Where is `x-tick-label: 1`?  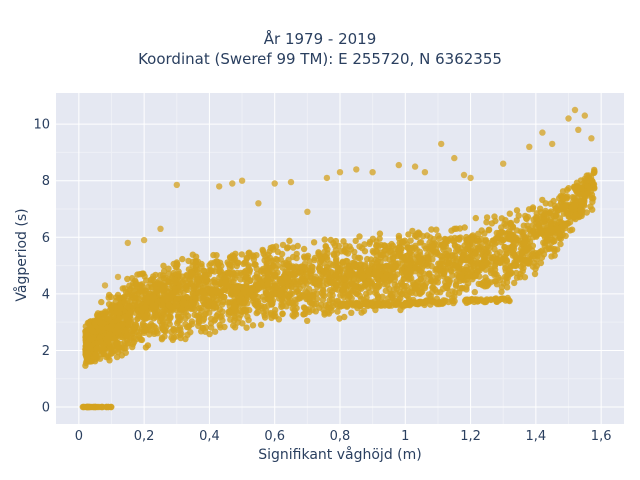
x-tick-label: 1 is located at coordinates (405, 436).